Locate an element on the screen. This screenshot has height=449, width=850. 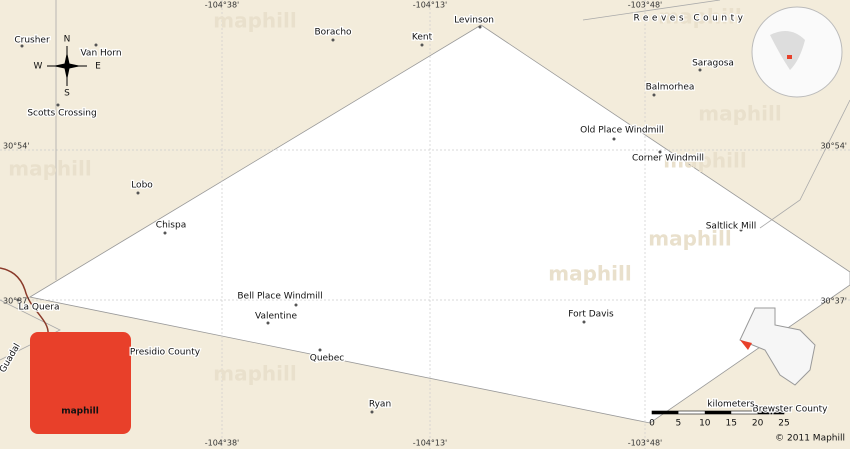
globe is located at coordinates (797, 52).